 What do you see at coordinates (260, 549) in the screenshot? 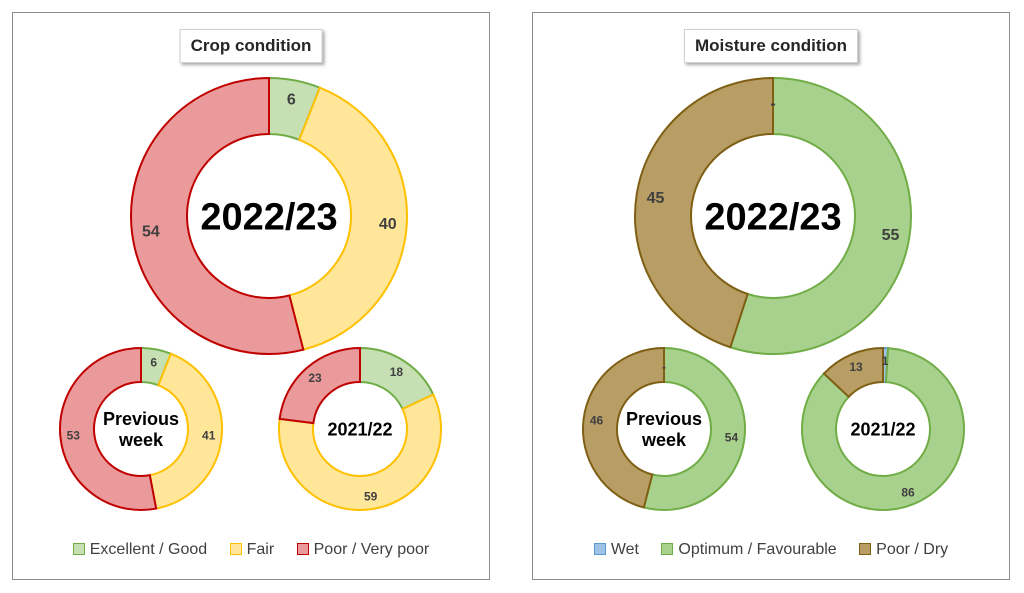
I see `legend-label: Fair` at bounding box center [260, 549].